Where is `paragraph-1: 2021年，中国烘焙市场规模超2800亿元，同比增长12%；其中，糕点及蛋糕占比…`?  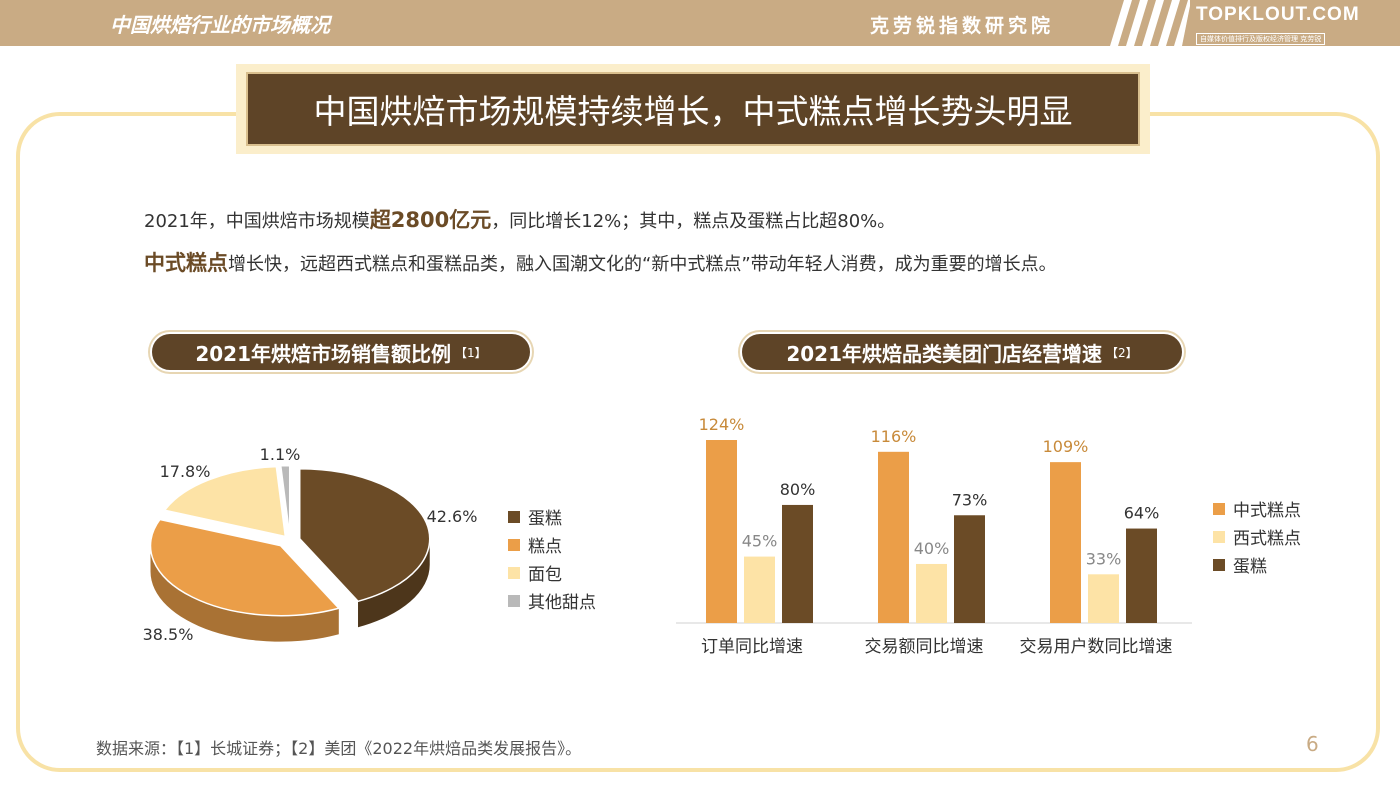
paragraph-1: 2021年，中国烘焙市场规模超2800亿元，同比增长12%；其中，糕点及蛋糕占比… is located at coordinates (519, 219).